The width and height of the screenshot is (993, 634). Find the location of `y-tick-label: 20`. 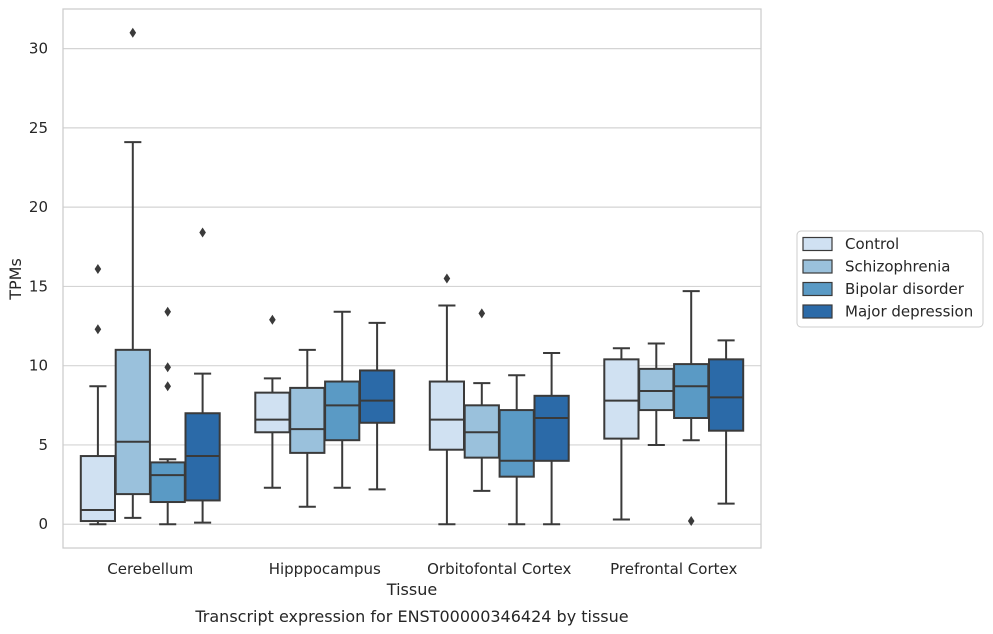

y-tick-label: 20 is located at coordinates (38, 207).